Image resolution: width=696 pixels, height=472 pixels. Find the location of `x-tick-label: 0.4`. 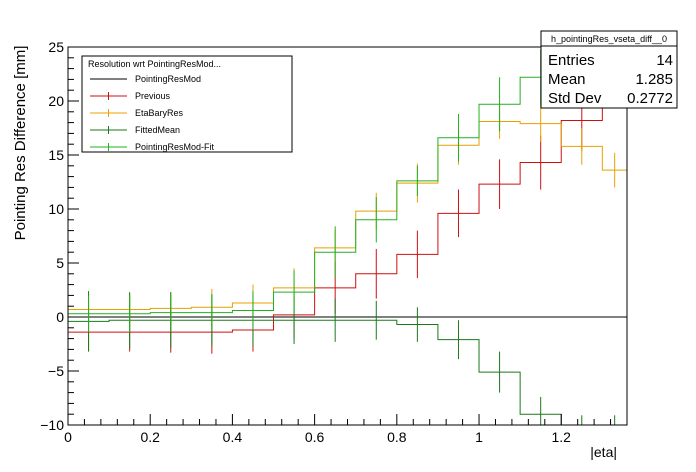

x-tick-label: 0.4 is located at coordinates (233, 437).